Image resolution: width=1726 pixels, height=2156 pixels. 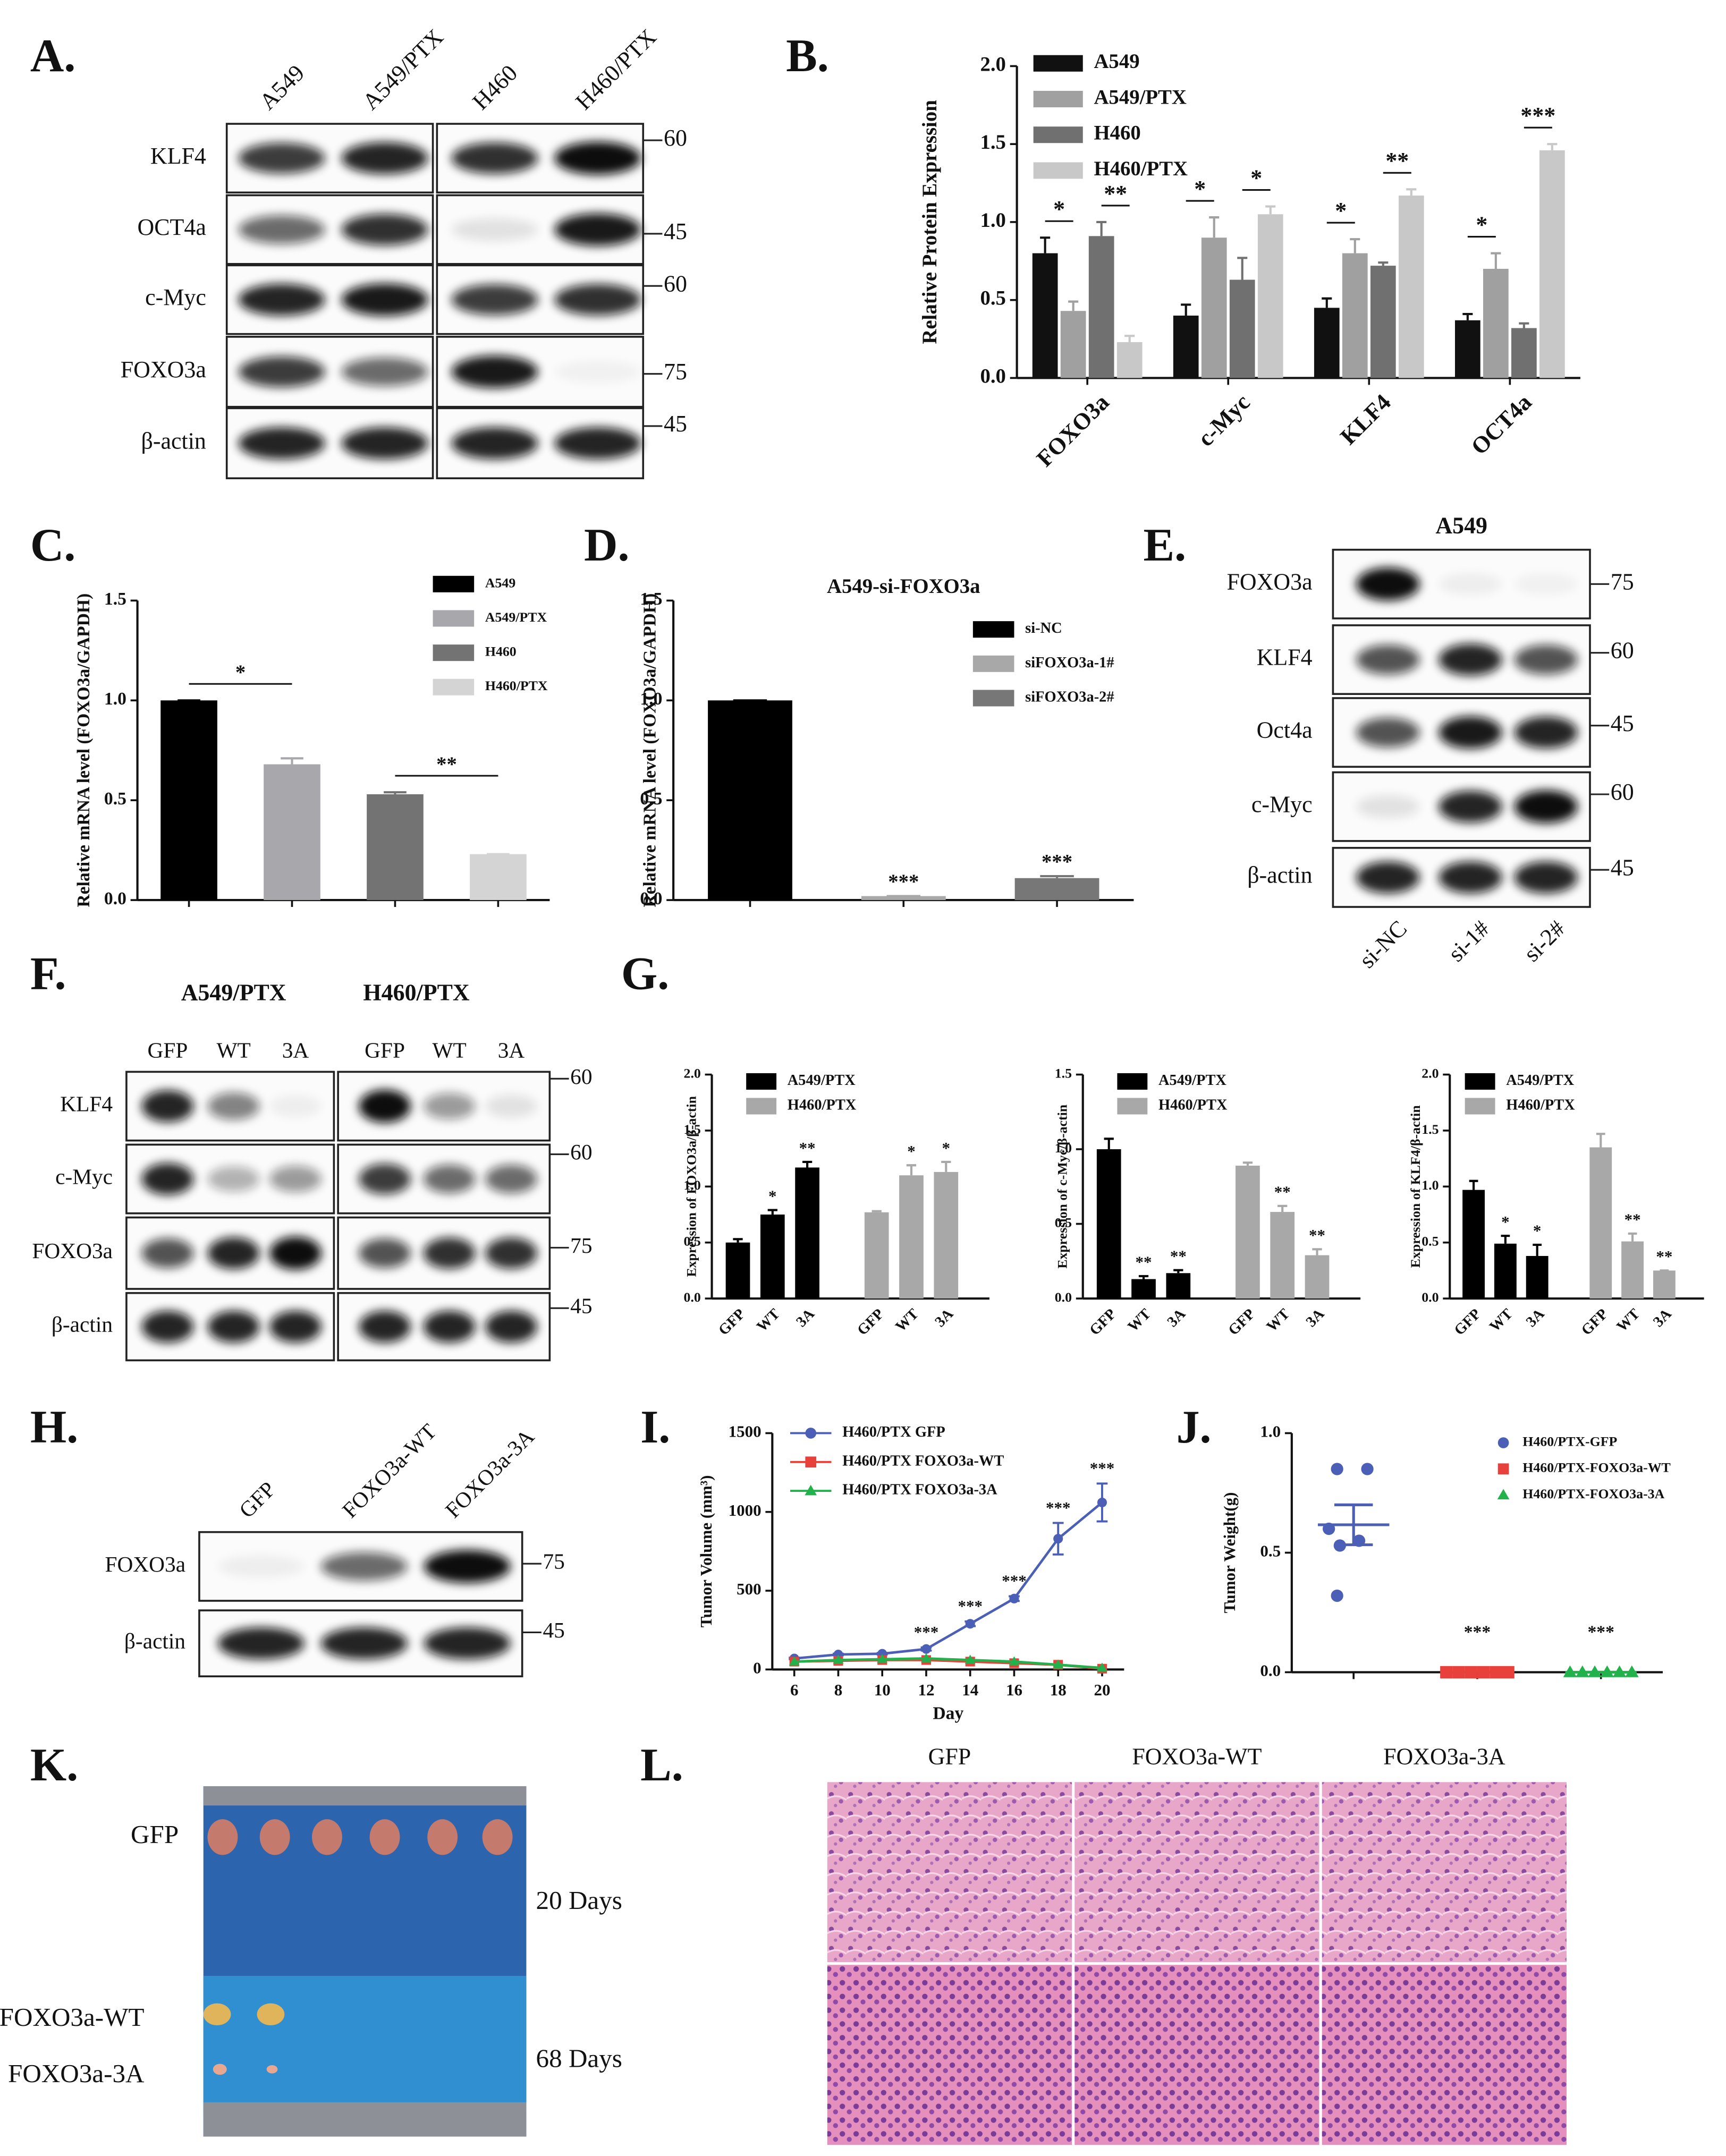 I want to click on y-tick-label: 500, so click(x=749, y=1589).